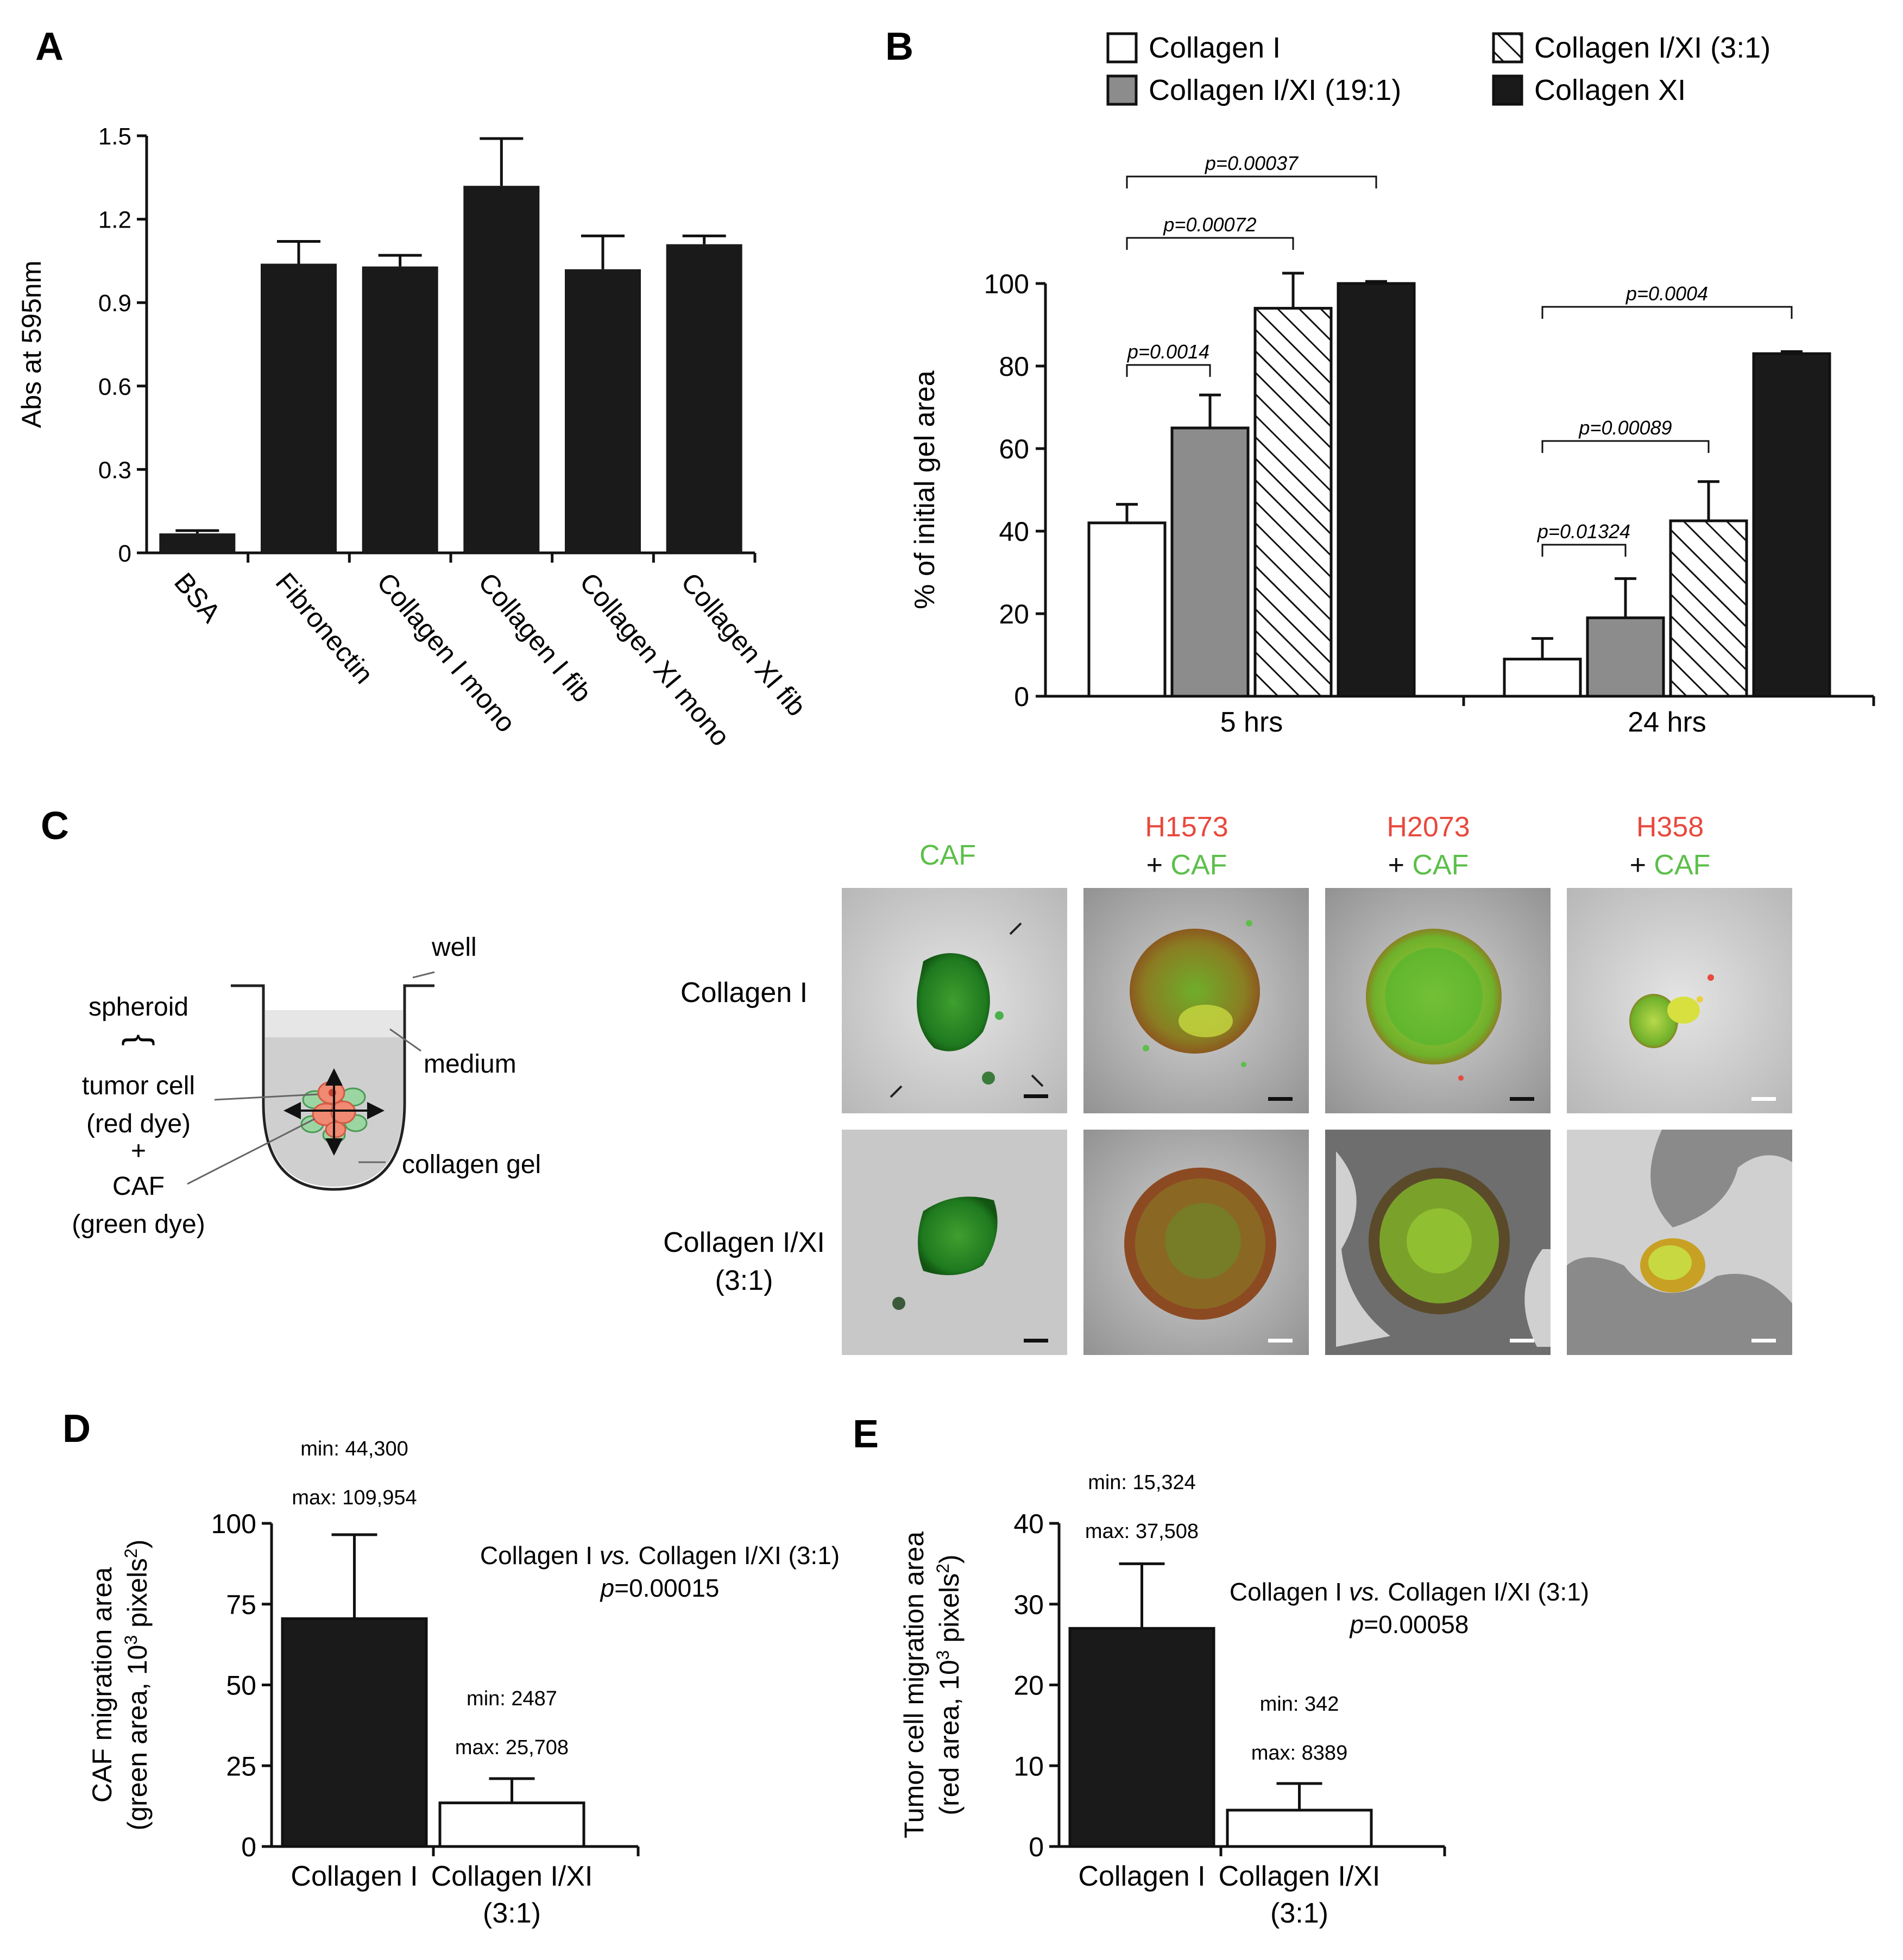  I want to click on b-legend-label-1: Collagen I/XI (19:1), so click(1275, 90).